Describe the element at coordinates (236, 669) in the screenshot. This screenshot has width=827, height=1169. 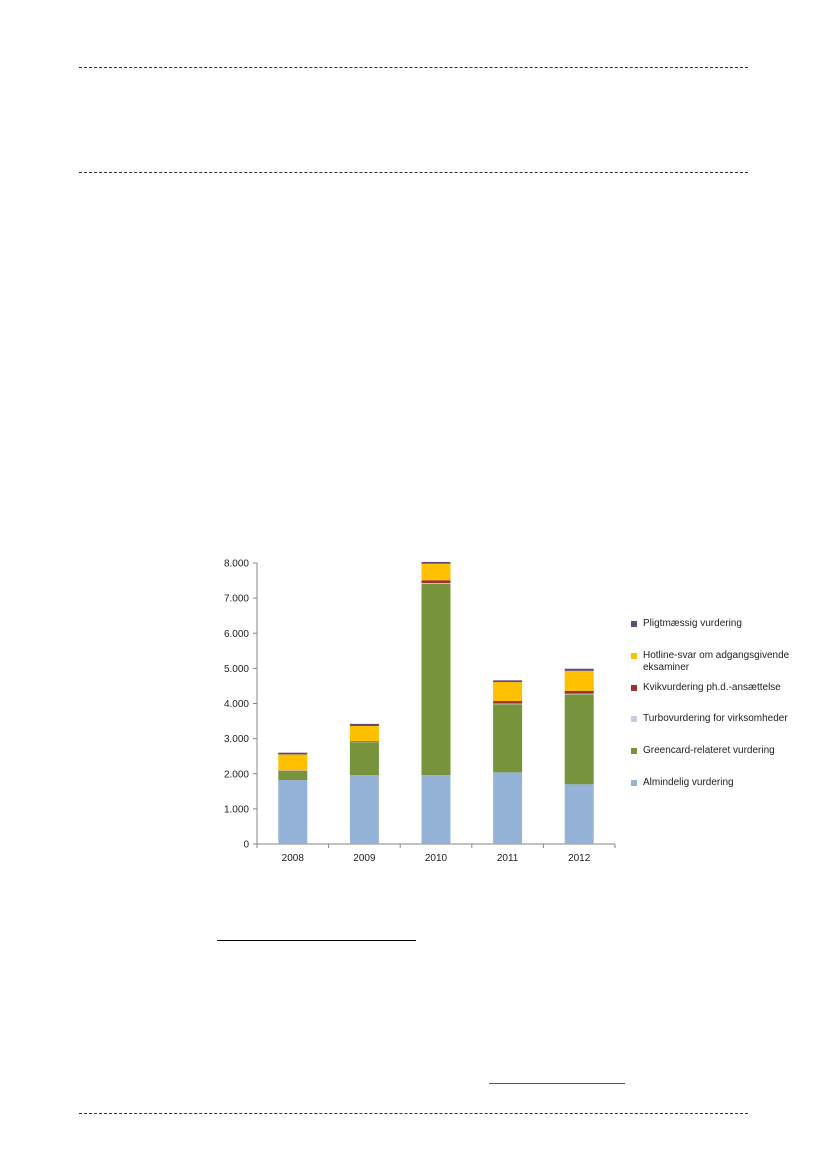
I see `y-tick-label: 5.000` at that location.